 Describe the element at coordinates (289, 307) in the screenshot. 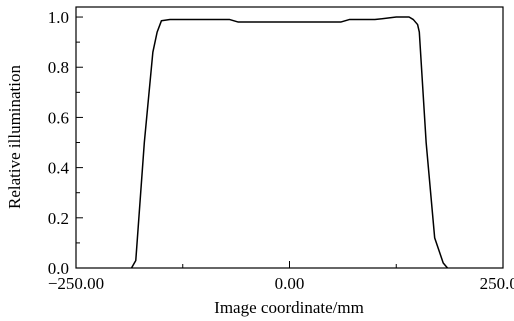

I see `x-axis-label: Image coordinate/mm` at that location.